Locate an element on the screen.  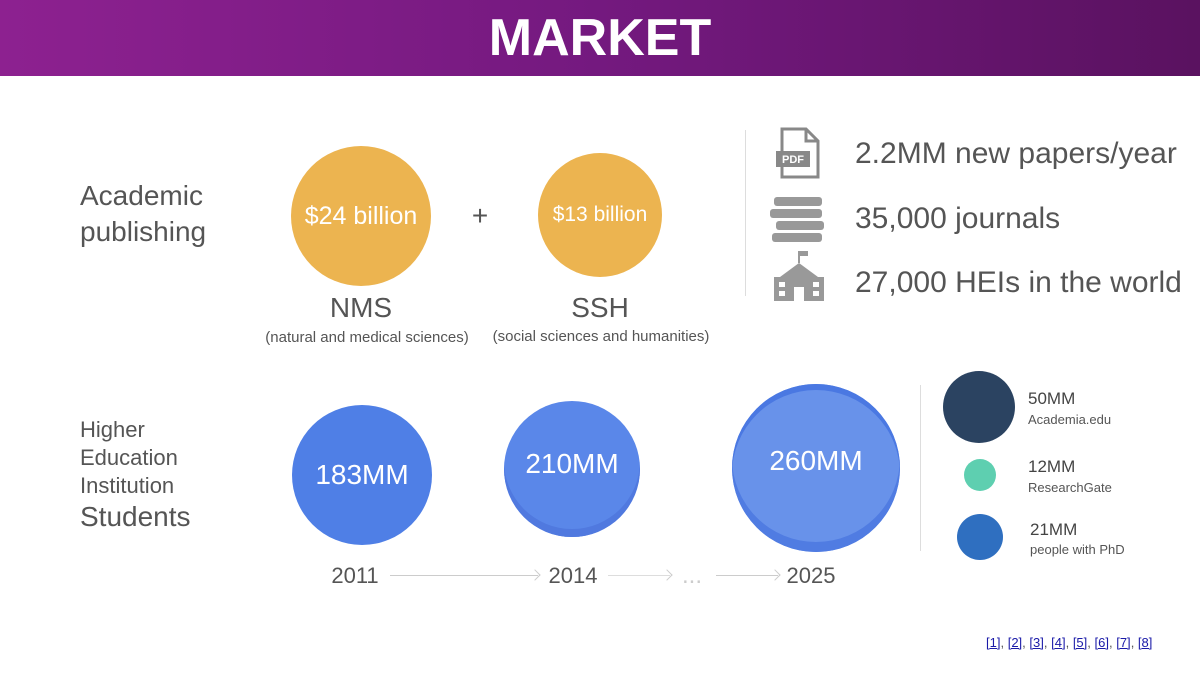
segment-name: SSH is located at coordinates (600, 307).